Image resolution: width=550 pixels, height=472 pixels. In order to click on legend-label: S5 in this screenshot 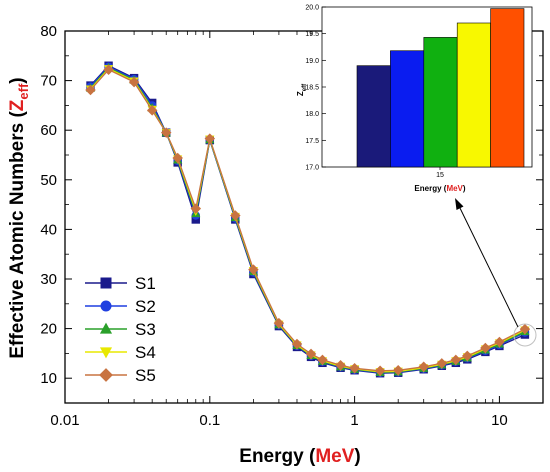, I will do `click(145, 375)`.